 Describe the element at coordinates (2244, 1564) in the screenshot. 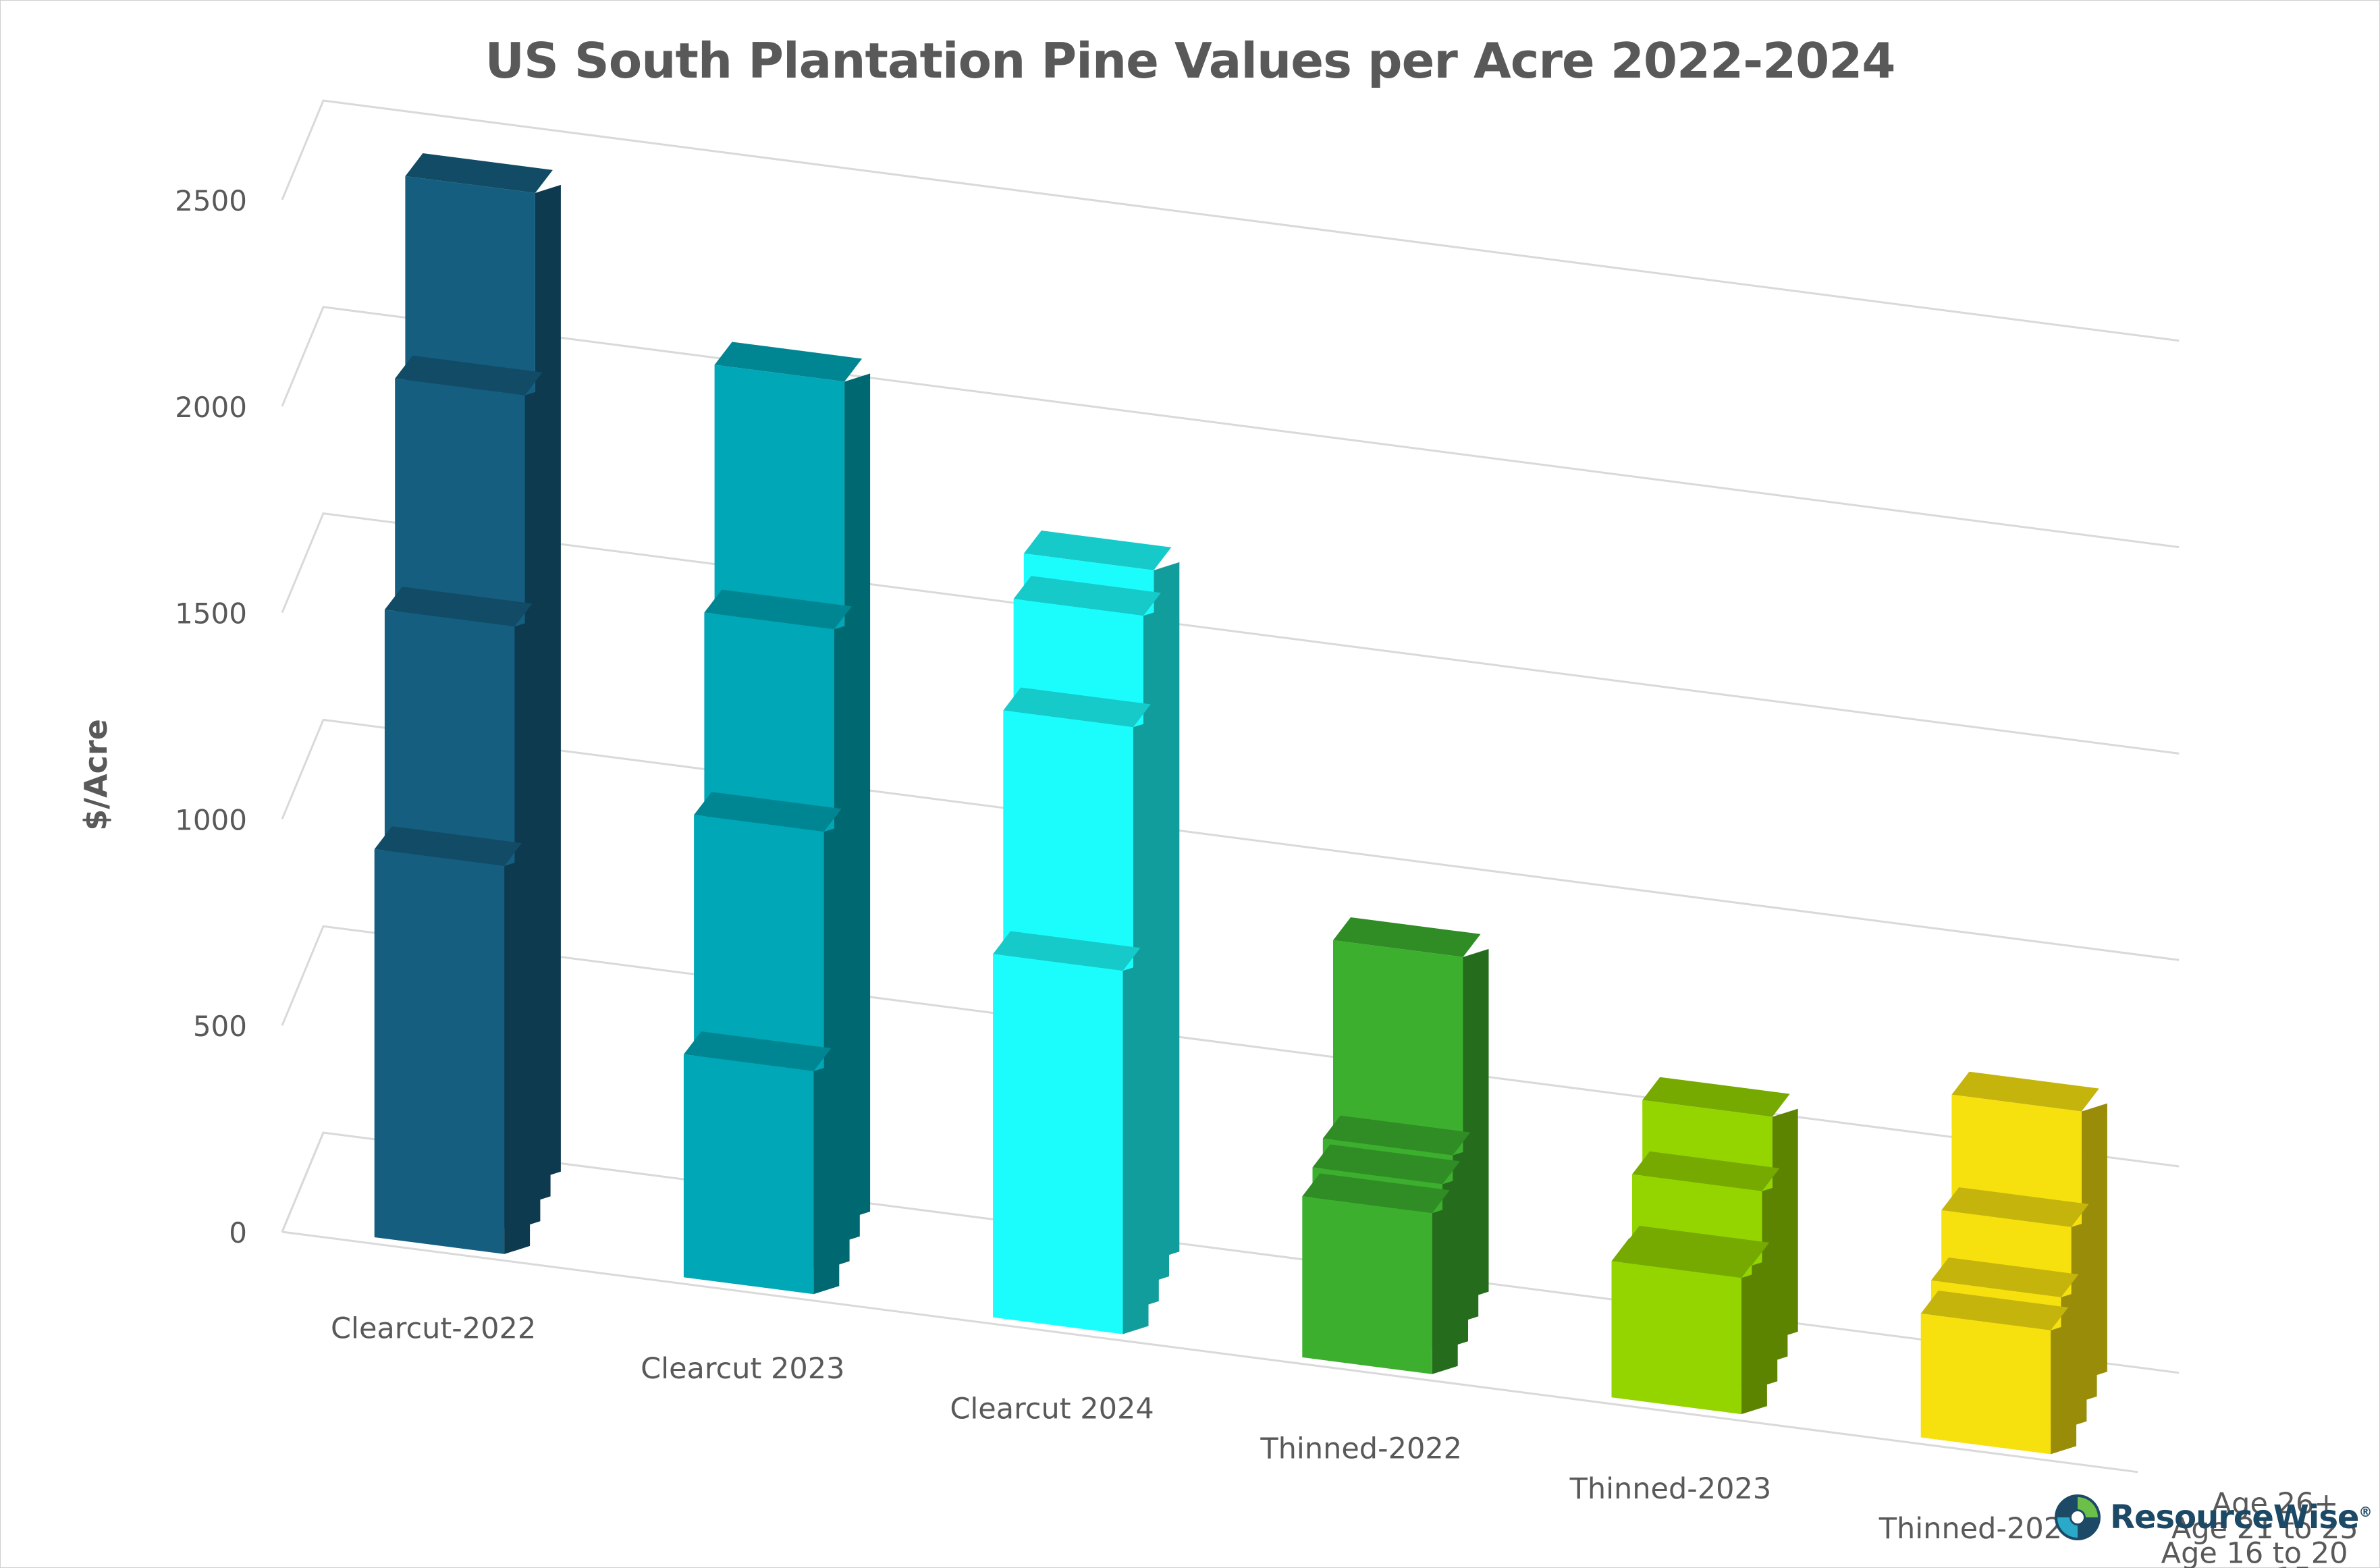

I see `series-label: Age < 15` at that location.